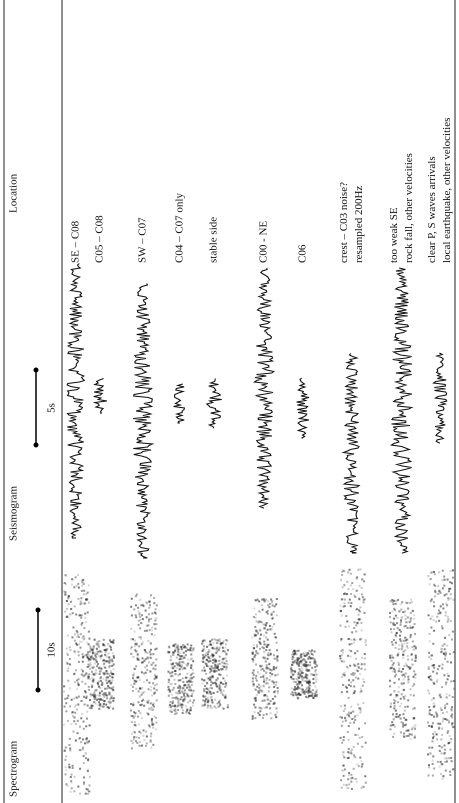 The image size is (459, 803). Describe the element at coordinates (303, 253) in the screenshot. I see `location-label: C06` at that location.